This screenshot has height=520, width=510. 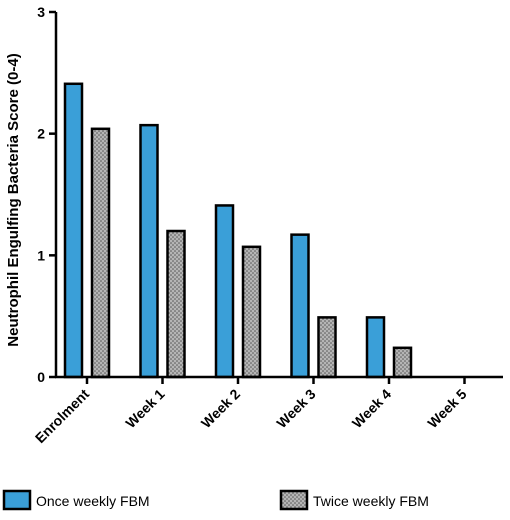 What do you see at coordinates (144, 408) in the screenshot?
I see `x-tick-label: Week 1` at bounding box center [144, 408].